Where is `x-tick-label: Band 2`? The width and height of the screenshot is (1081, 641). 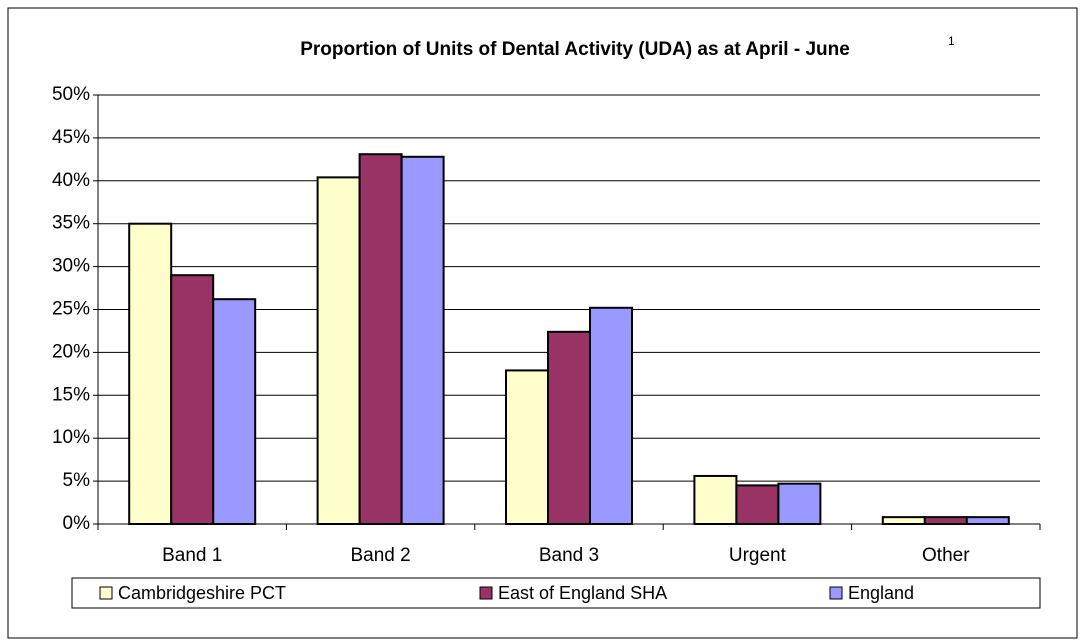
x-tick-label: Band 2 is located at coordinates (380, 555).